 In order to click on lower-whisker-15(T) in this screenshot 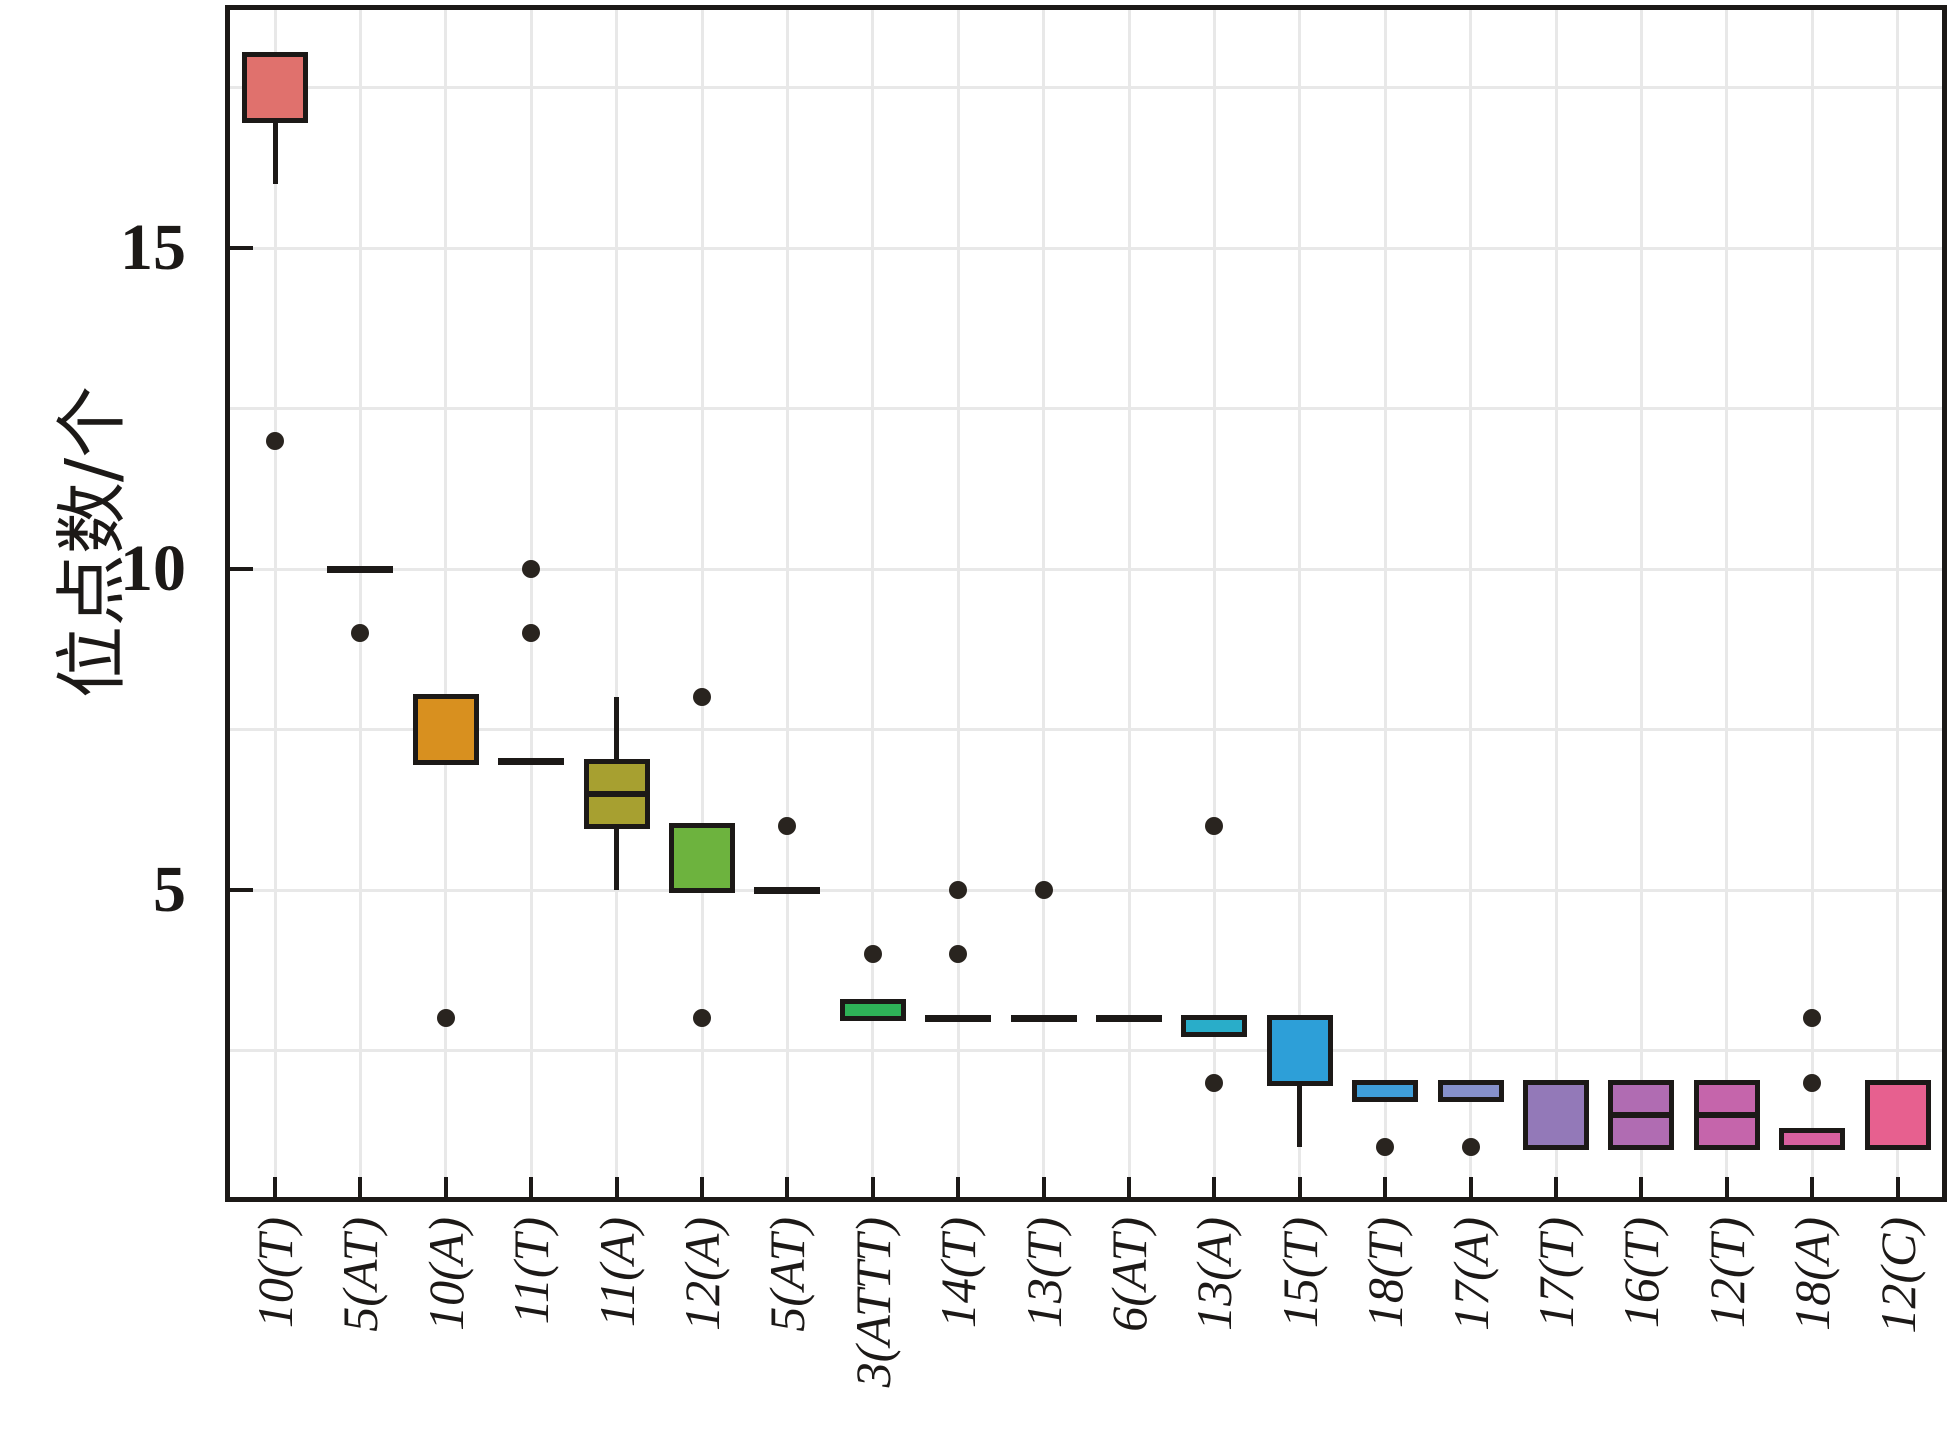, I will do `click(1300, 1114)`.